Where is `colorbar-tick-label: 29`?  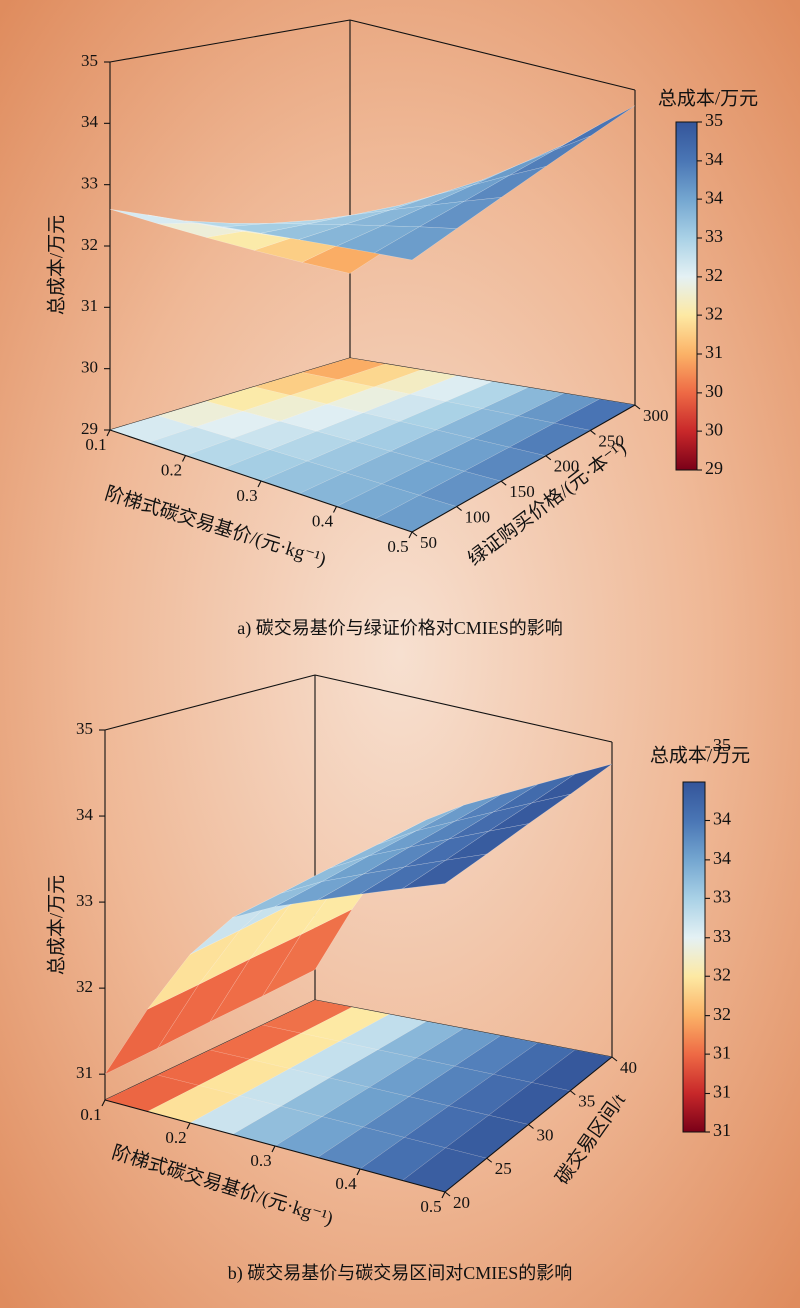 colorbar-tick-label: 29 is located at coordinates (714, 468).